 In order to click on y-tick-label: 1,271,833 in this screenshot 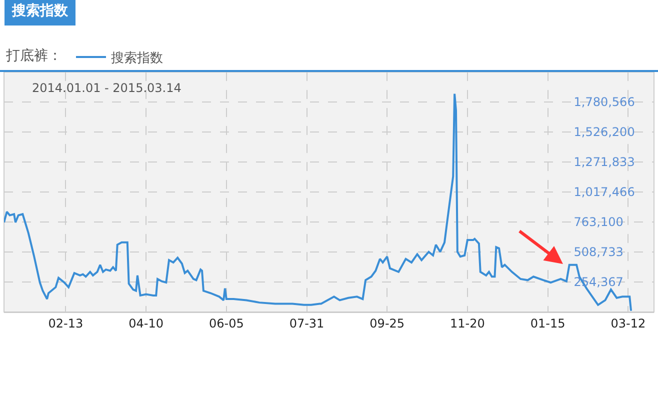, I will do `click(604, 162)`.